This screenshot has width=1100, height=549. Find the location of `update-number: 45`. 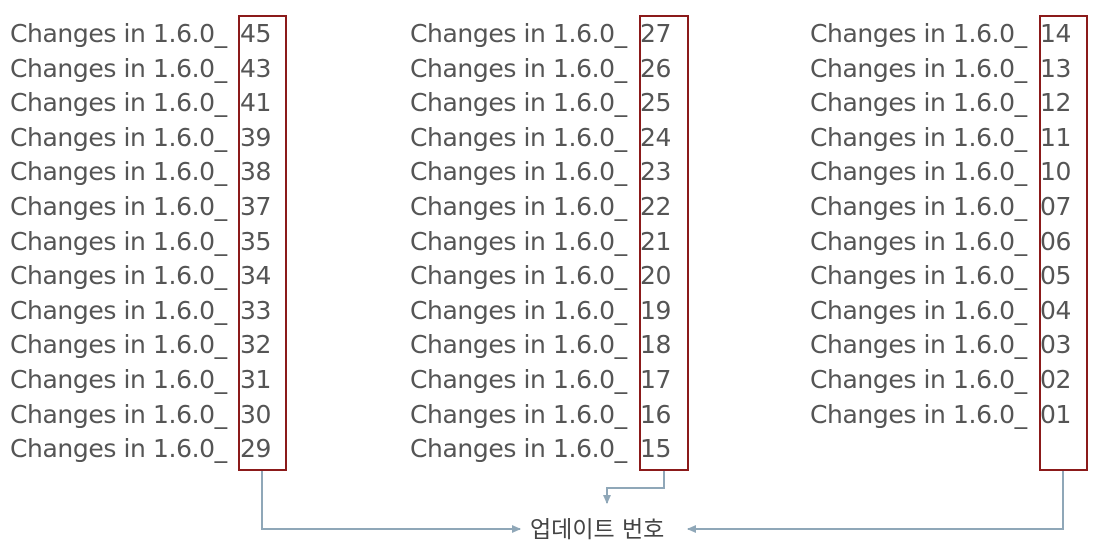

update-number: 45 is located at coordinates (256, 33).